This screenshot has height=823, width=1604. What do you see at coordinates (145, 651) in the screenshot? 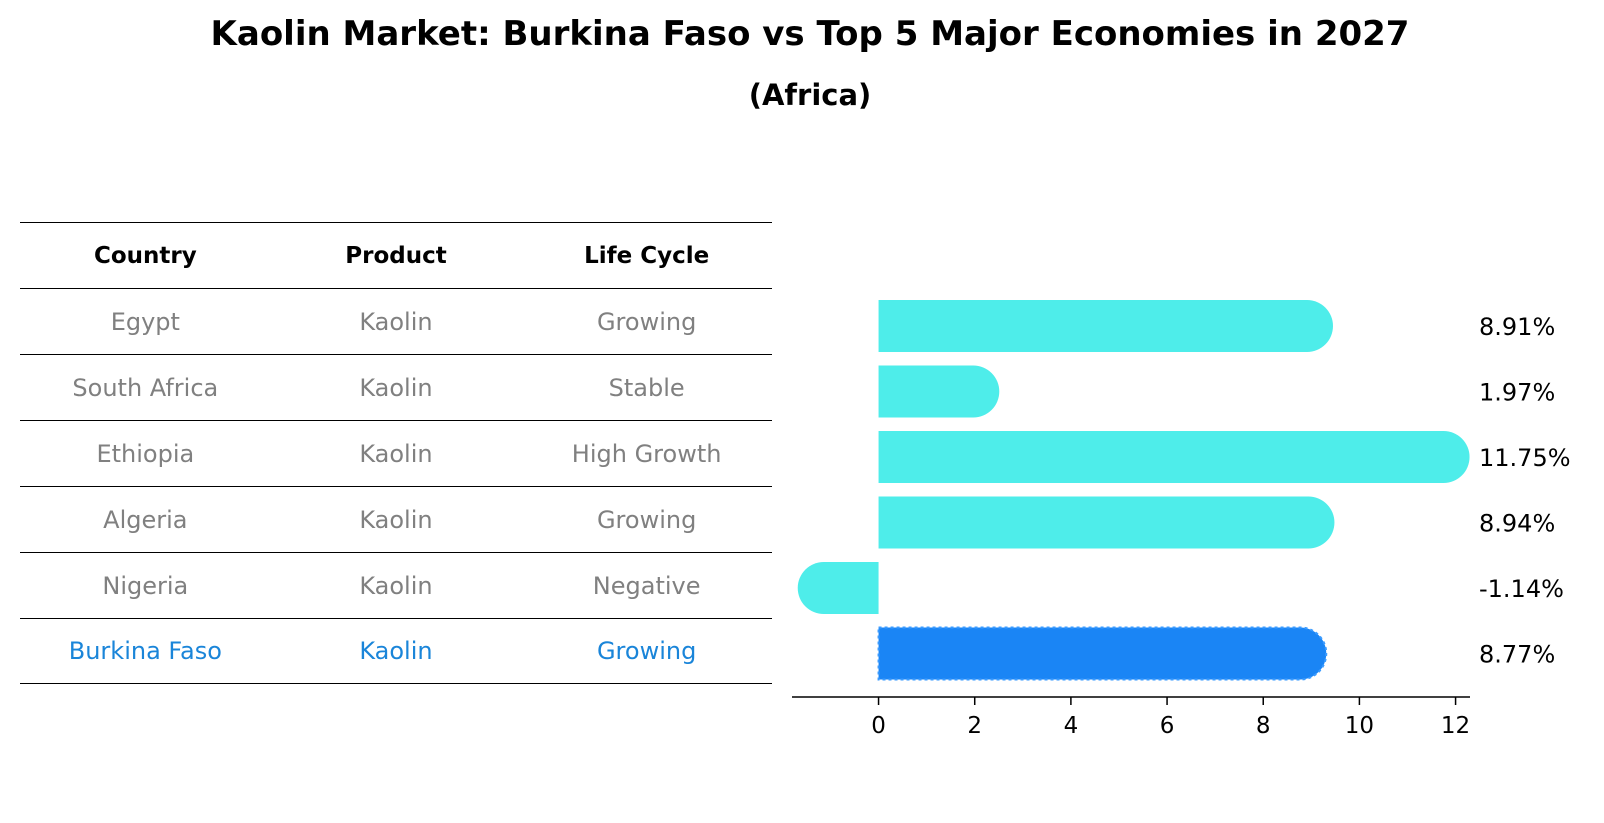
I see `cell-country: Burkina Faso` at bounding box center [145, 651].